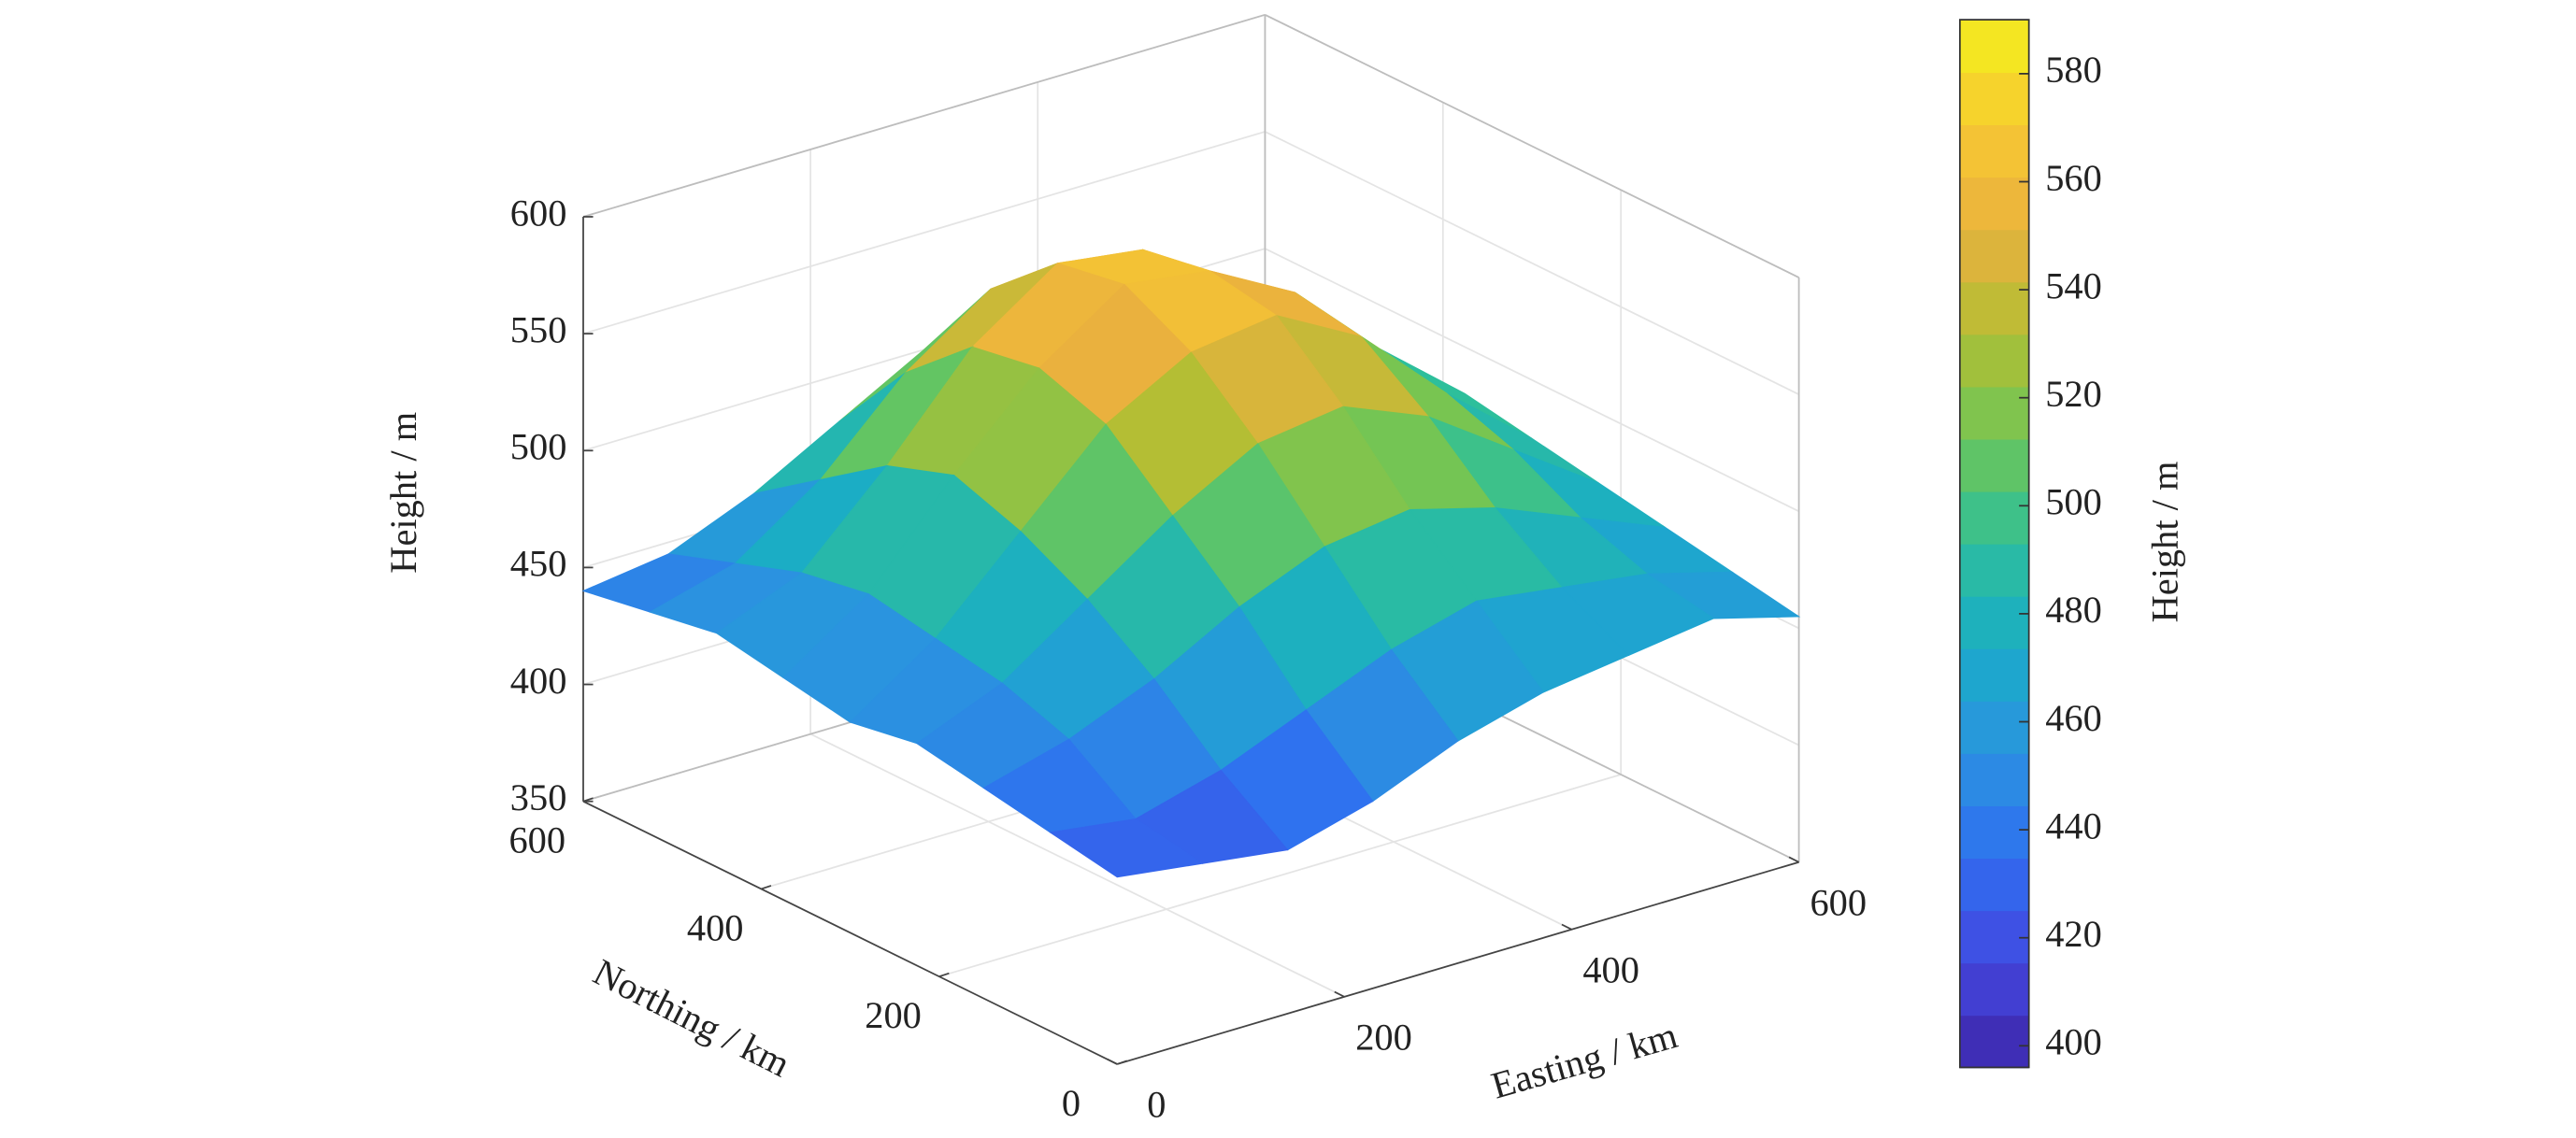 Image resolution: width=2576 pixels, height=1138 pixels. What do you see at coordinates (2164, 542) in the screenshot?
I see `colorbar-label: Height / m` at bounding box center [2164, 542].